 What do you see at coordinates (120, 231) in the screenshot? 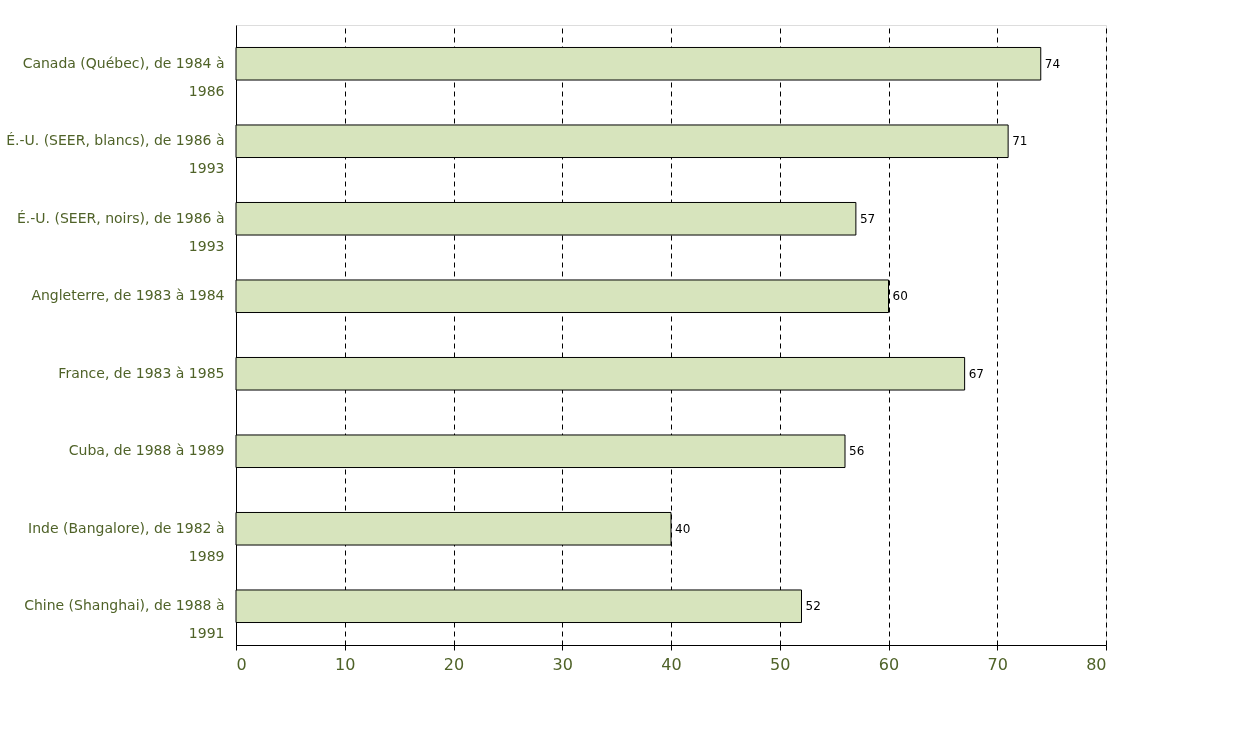
I see `y-tick-label: É.-U. (SEER, noirs), de 1986 à 1993` at bounding box center [120, 231].